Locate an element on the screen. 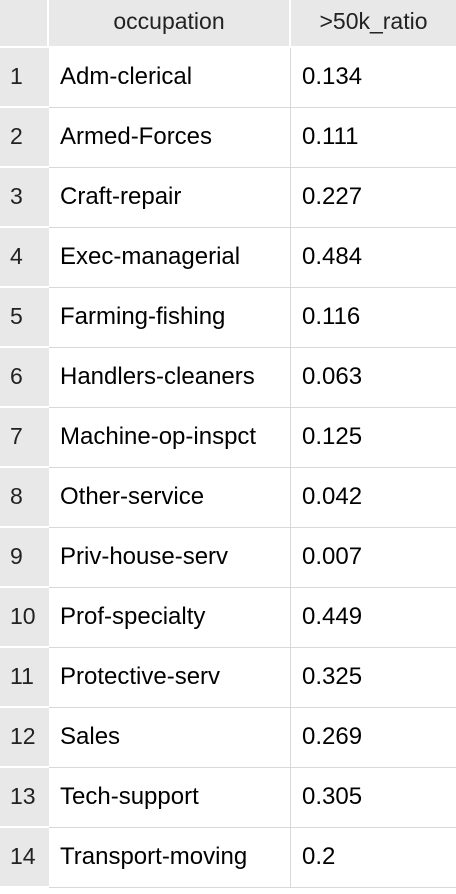 The height and width of the screenshot is (894, 456). row-index: 6 is located at coordinates (24, 378).